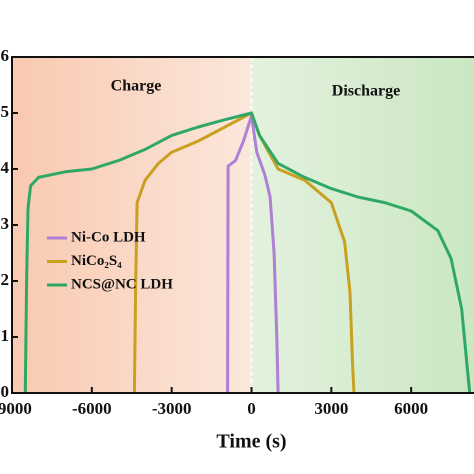 This screenshot has width=474, height=474. Describe the element at coordinates (5, 111) in the screenshot. I see `y-tick-label: 5` at that location.